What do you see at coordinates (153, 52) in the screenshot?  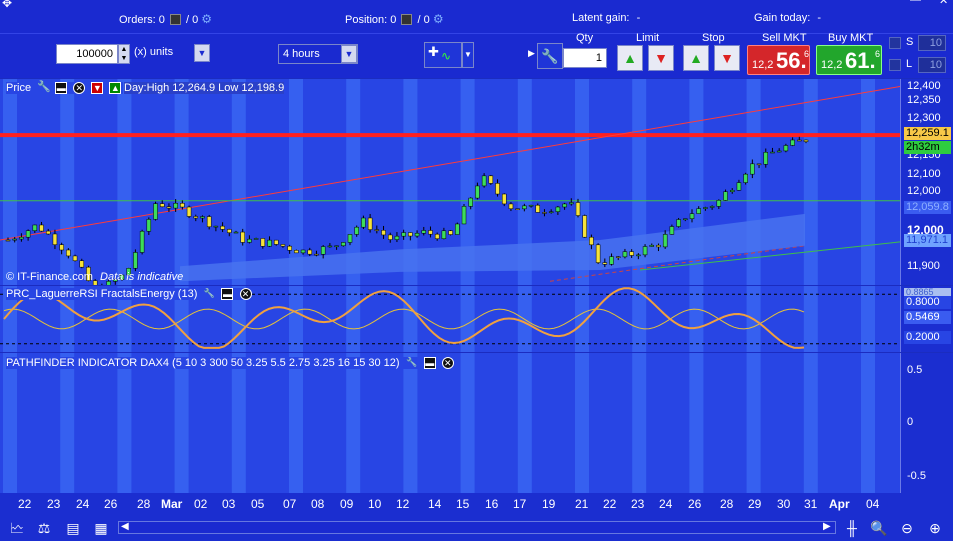 I see `units-select: (x) units` at bounding box center [153, 52].